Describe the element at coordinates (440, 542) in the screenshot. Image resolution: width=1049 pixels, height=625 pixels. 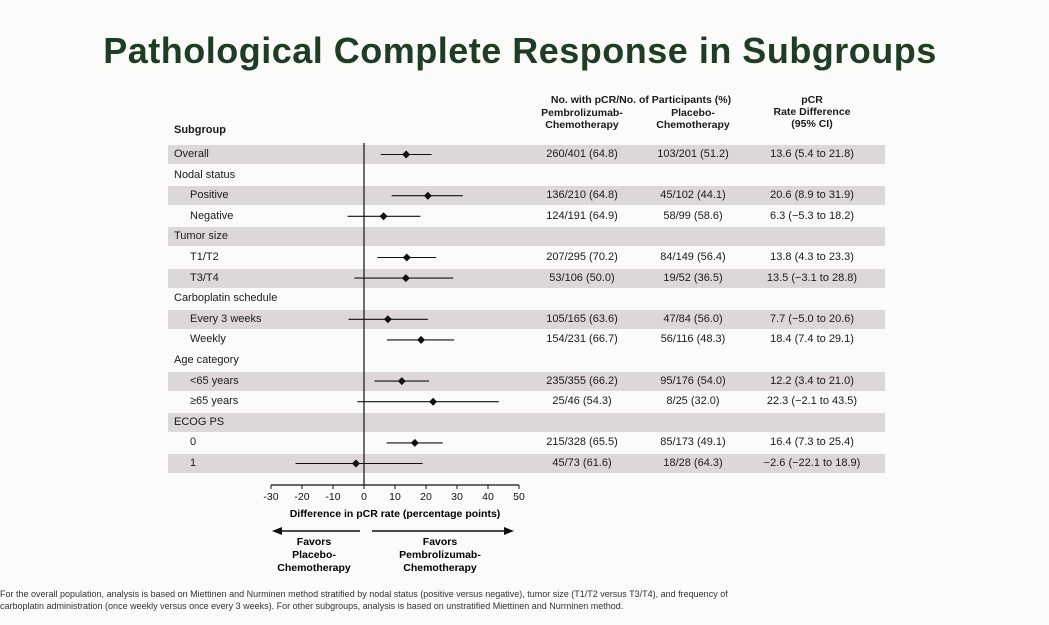
I see `favors-right-line1: Favors` at that location.